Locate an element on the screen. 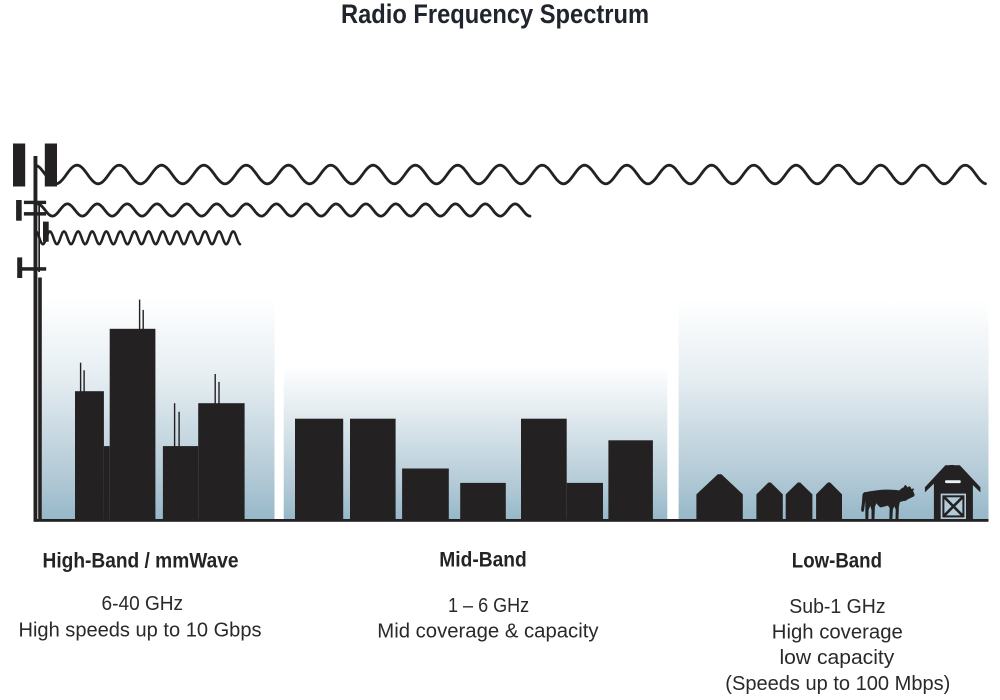 Image resolution: width=1000 pixels, height=700 pixels. svg-text: low capacity is located at coordinates (838, 658).